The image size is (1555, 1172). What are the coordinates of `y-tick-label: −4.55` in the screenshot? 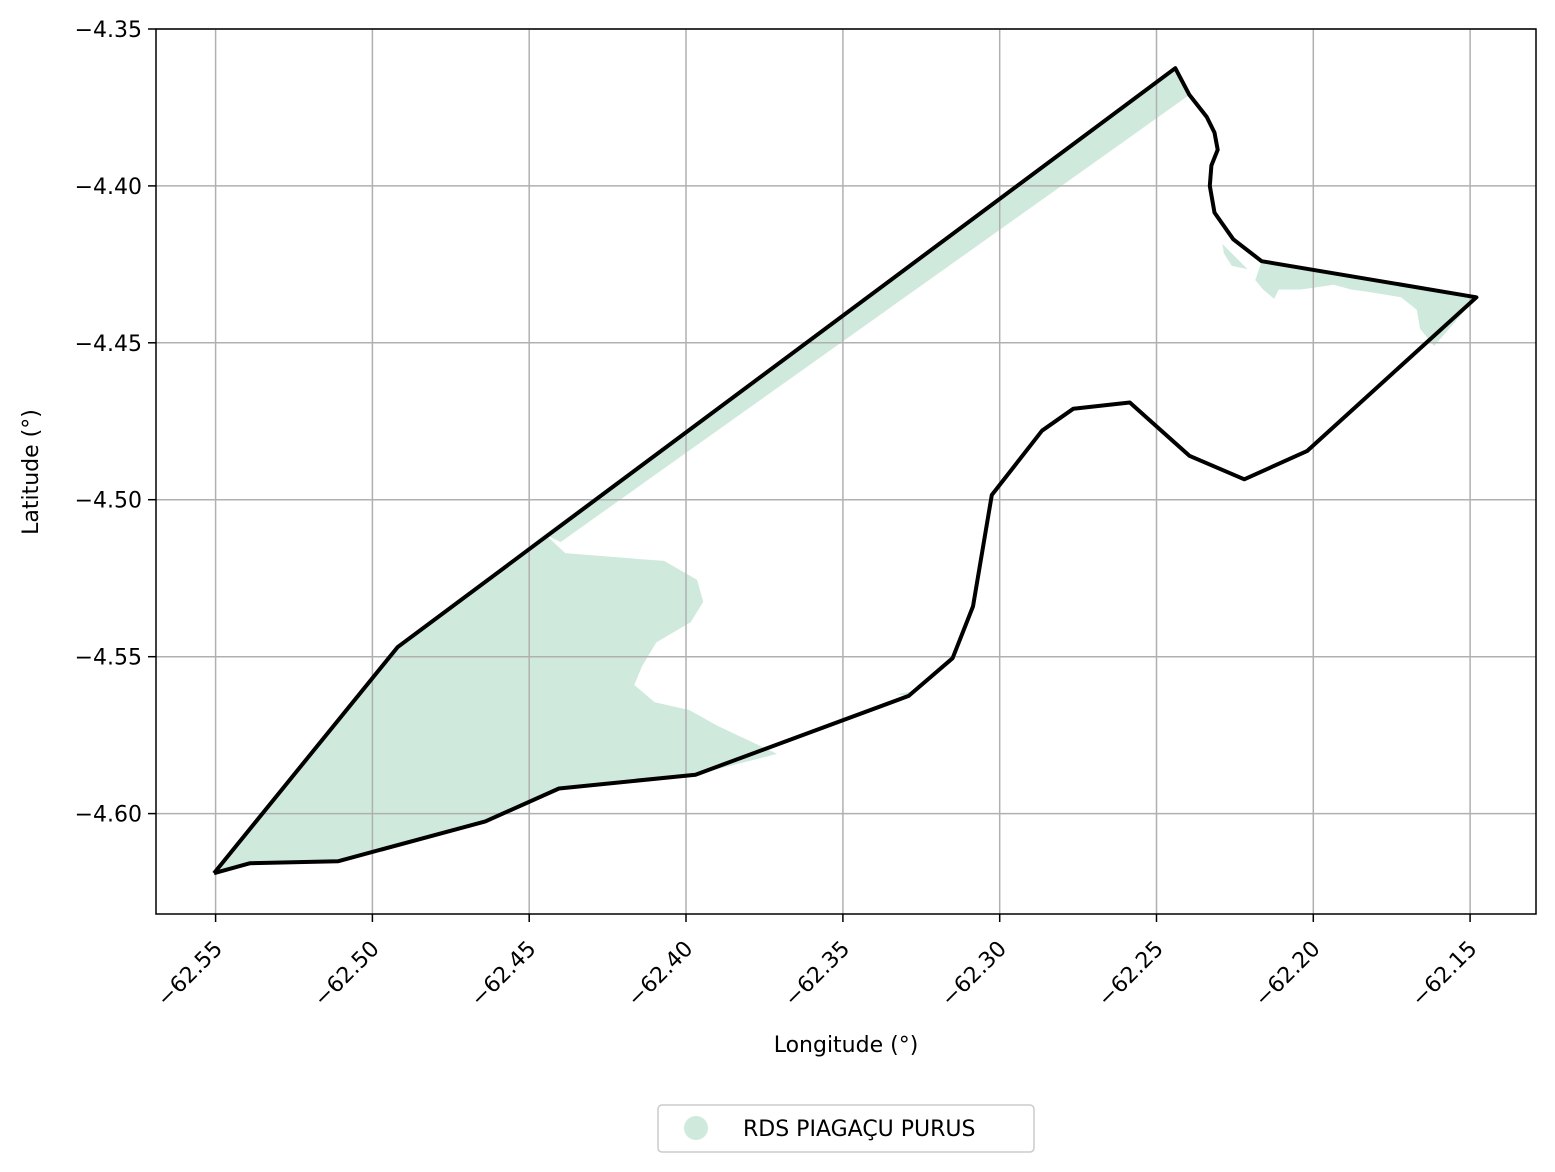 It's located at (108, 658).